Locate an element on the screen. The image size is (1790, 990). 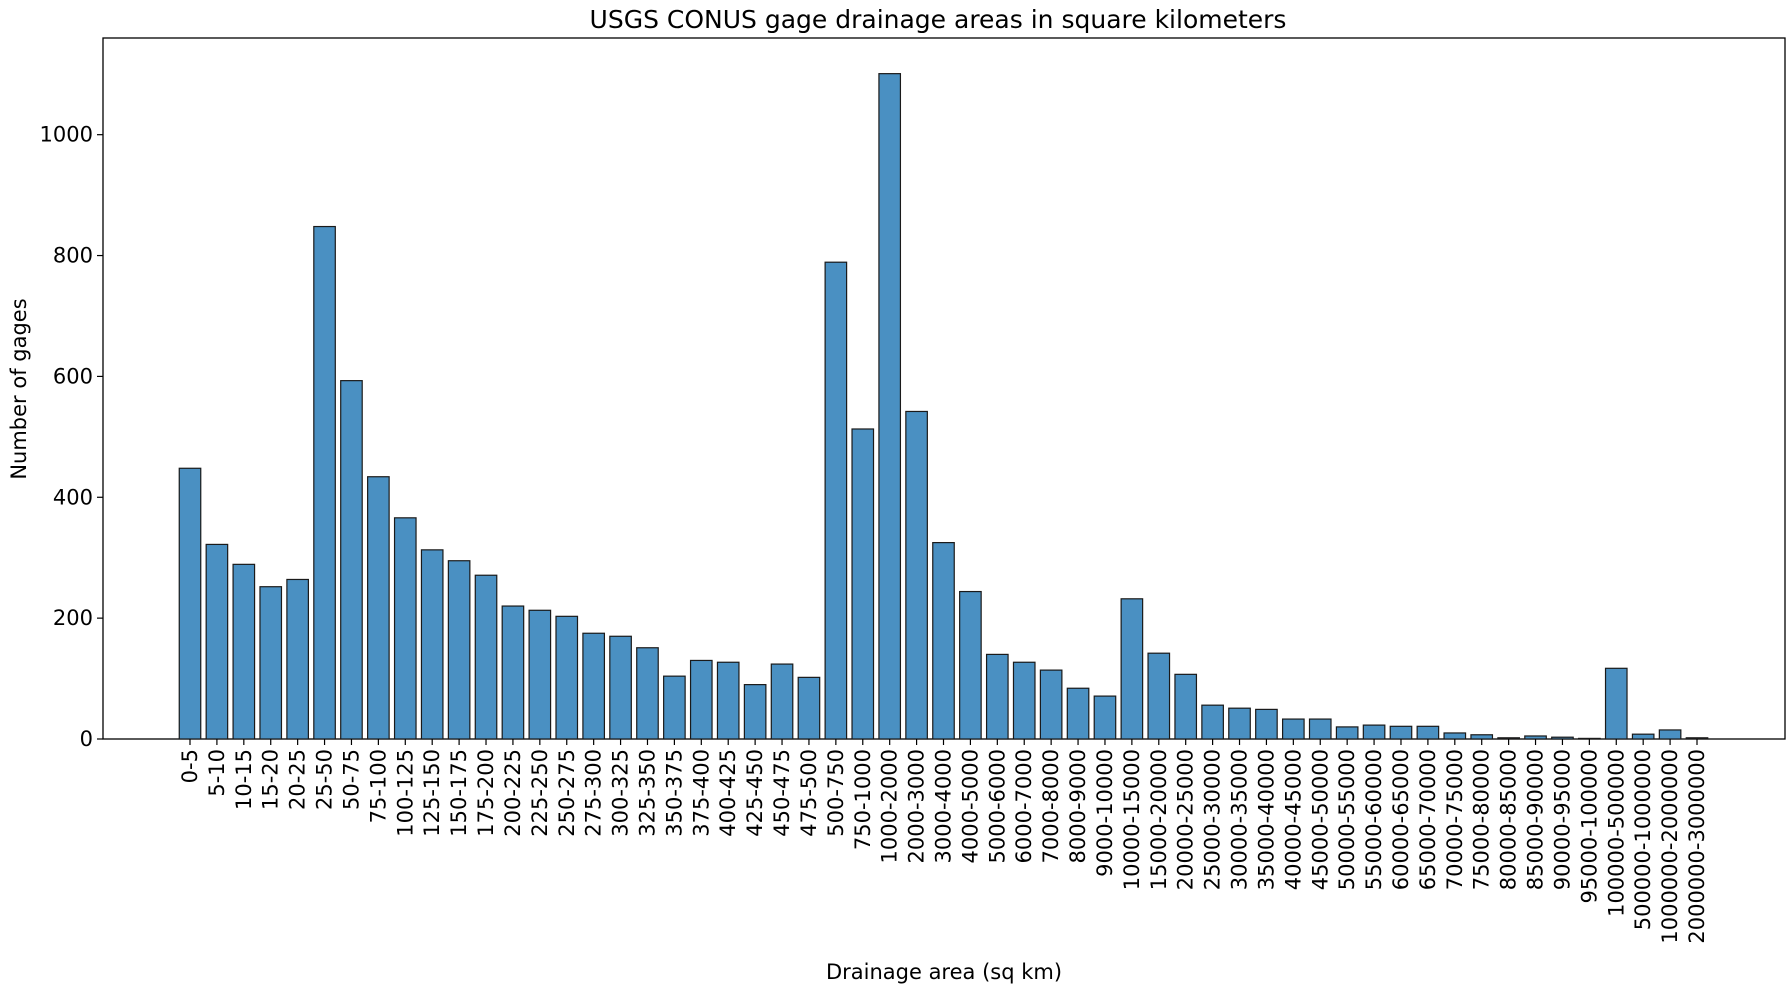
x-tick-label: 1000000-2000000 is located at coordinates (1670, 846).